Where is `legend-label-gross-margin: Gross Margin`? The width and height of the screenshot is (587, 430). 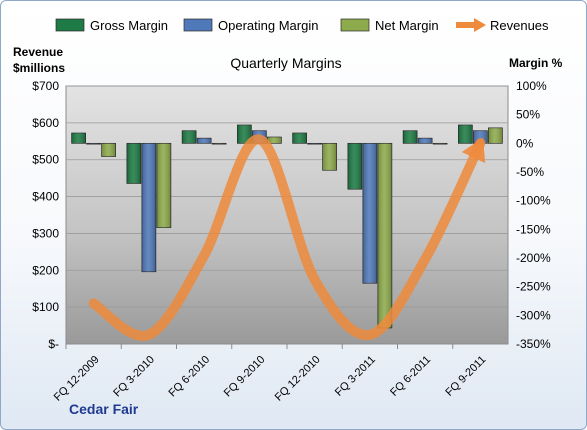 legend-label-gross-margin: Gross Margin is located at coordinates (129, 25).